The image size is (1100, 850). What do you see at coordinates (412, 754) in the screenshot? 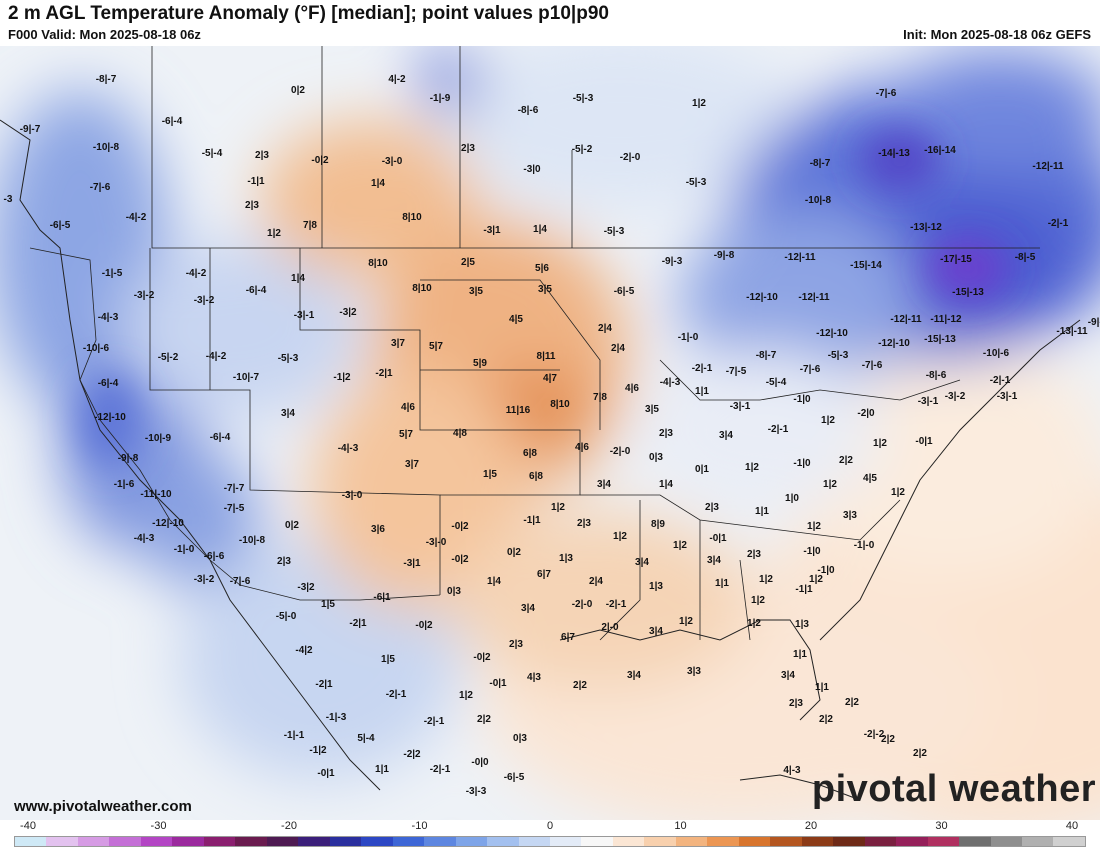
I see `point-value-label: -2|2` at bounding box center [412, 754].